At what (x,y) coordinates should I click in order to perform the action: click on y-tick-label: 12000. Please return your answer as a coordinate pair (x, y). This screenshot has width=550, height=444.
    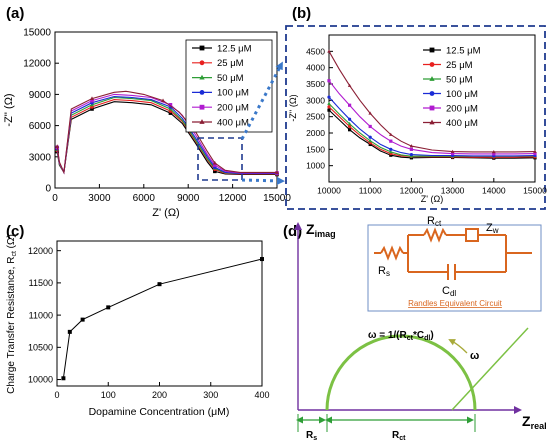
    Looking at the image, I should click on (37, 64).